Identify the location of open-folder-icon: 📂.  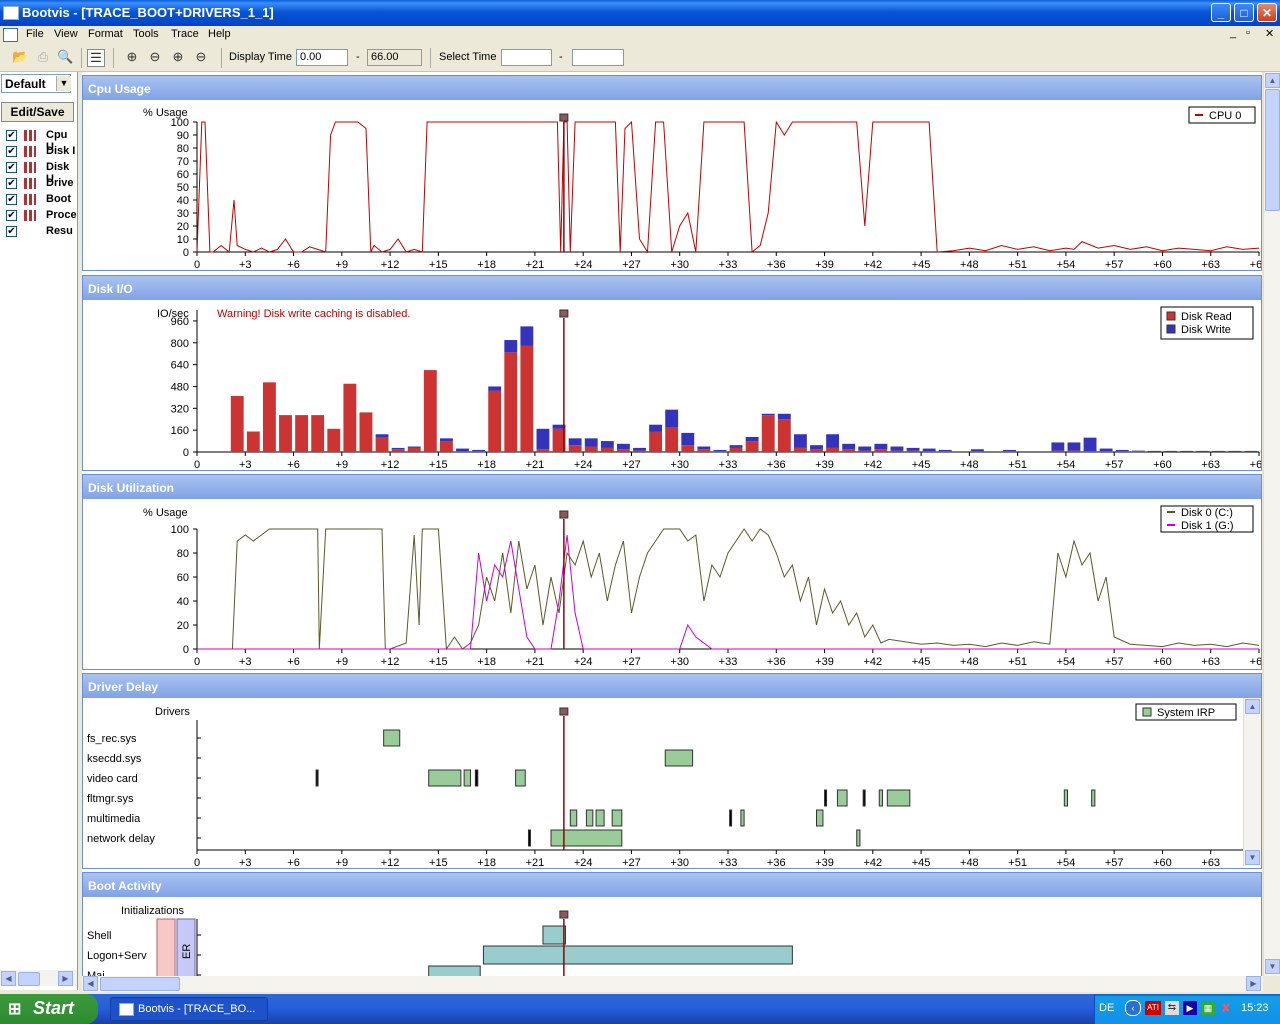
(20, 56).